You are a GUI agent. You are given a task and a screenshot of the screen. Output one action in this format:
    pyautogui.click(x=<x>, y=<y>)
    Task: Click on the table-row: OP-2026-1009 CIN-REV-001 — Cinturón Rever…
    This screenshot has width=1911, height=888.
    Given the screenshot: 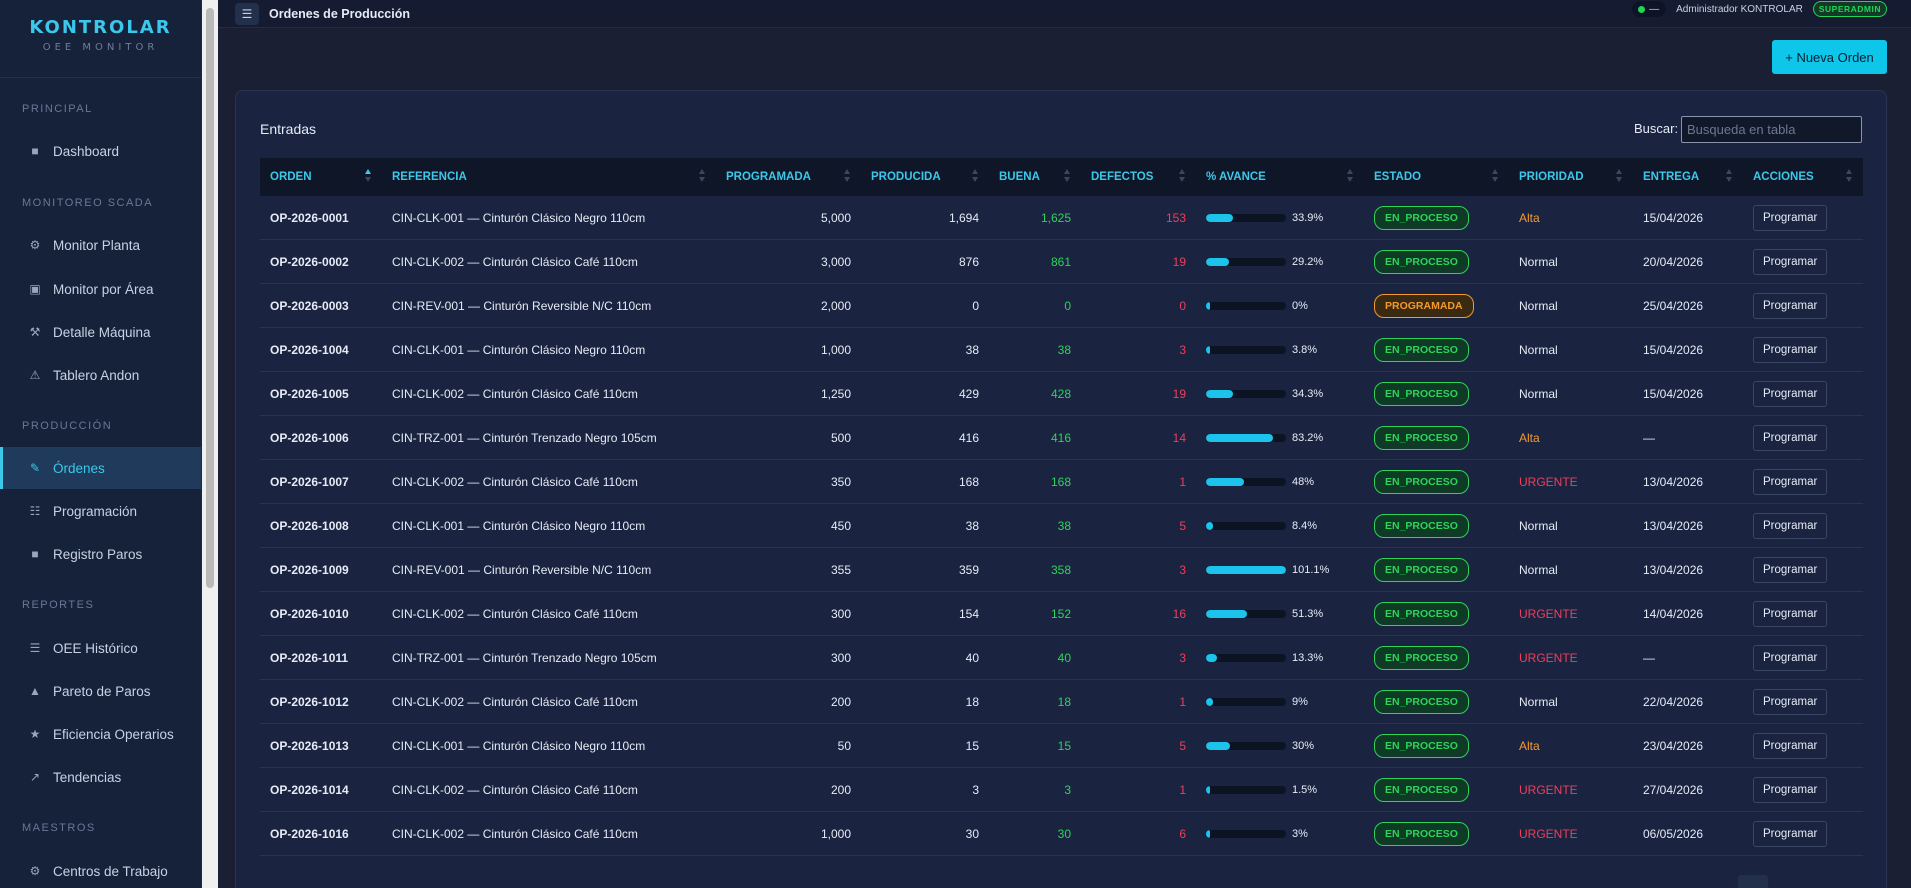 What is the action you would take?
    pyautogui.click(x=1061, y=570)
    